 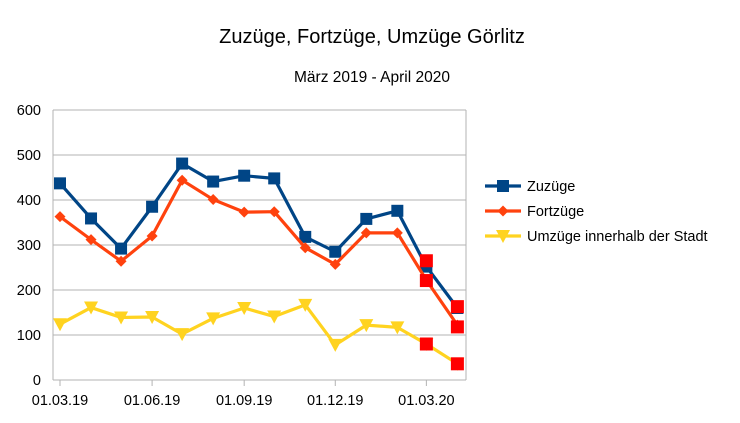 What do you see at coordinates (29, 111) in the screenshot?
I see `y-tick-label: 600` at bounding box center [29, 111].